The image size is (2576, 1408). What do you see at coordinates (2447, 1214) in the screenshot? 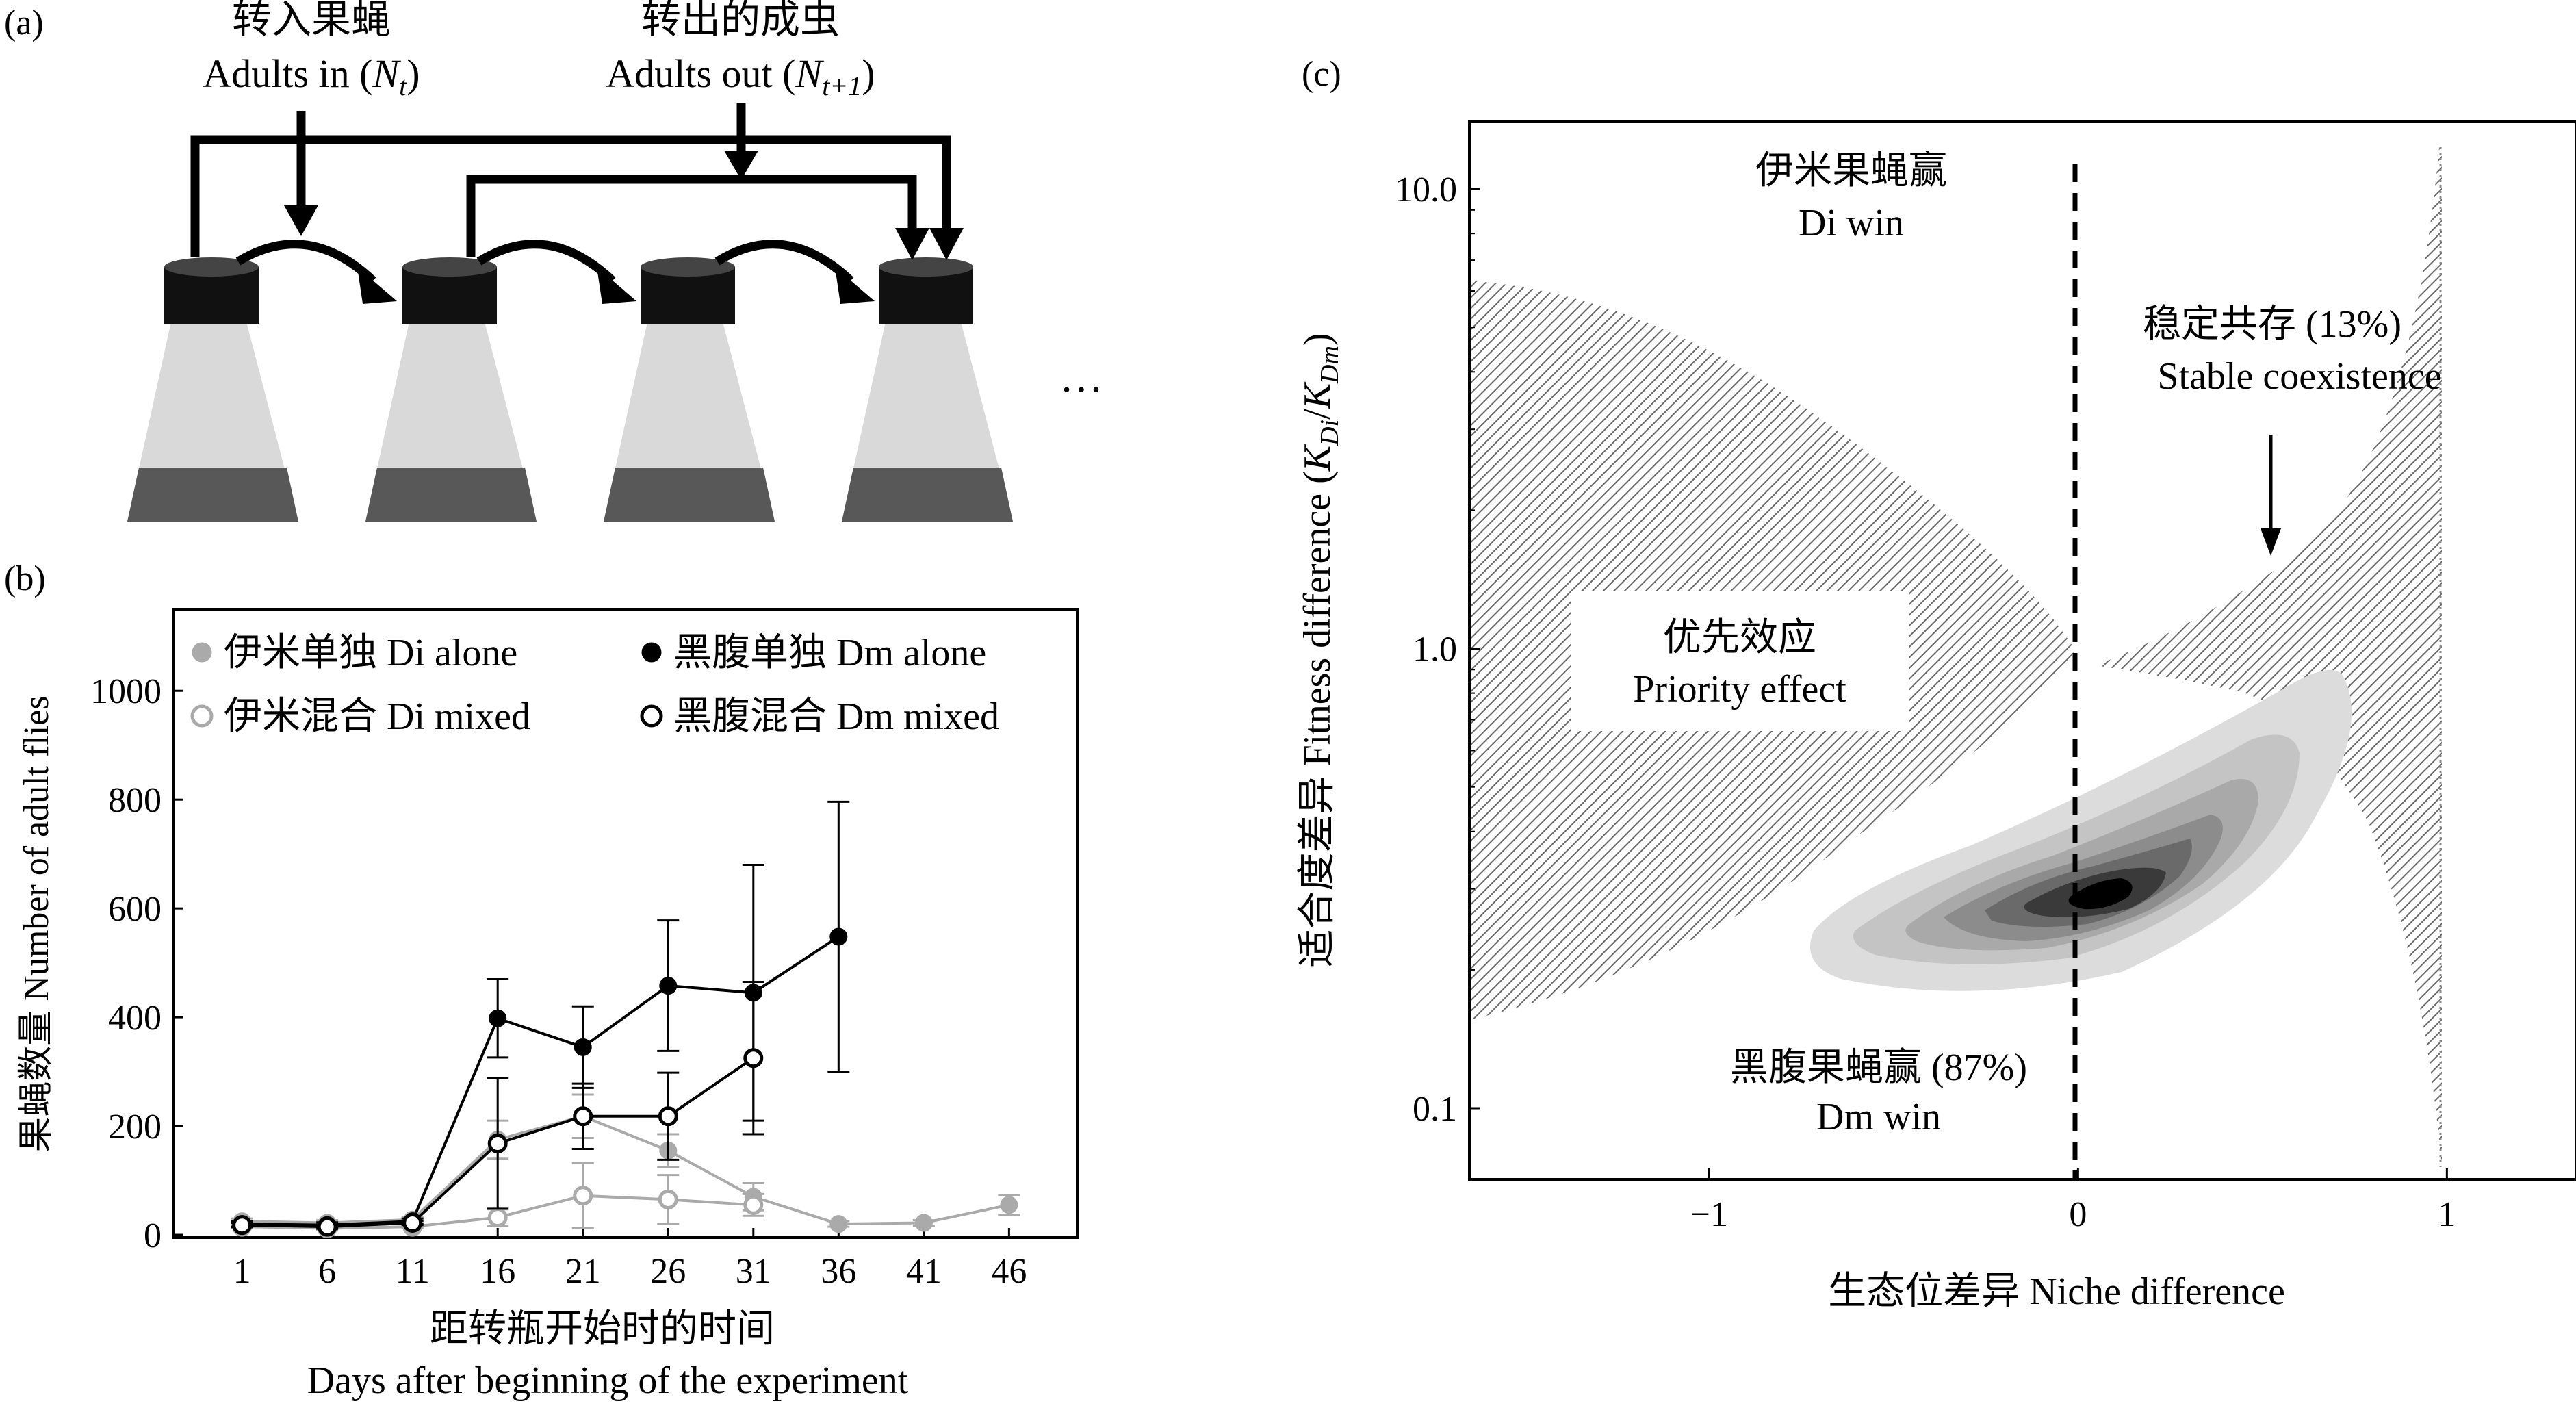
I see `c-x-tick-label: 1` at bounding box center [2447, 1214].